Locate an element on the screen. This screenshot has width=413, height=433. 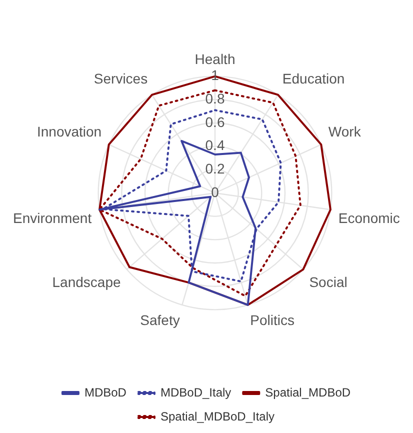
spoke-label: Services is located at coordinates (121, 78).